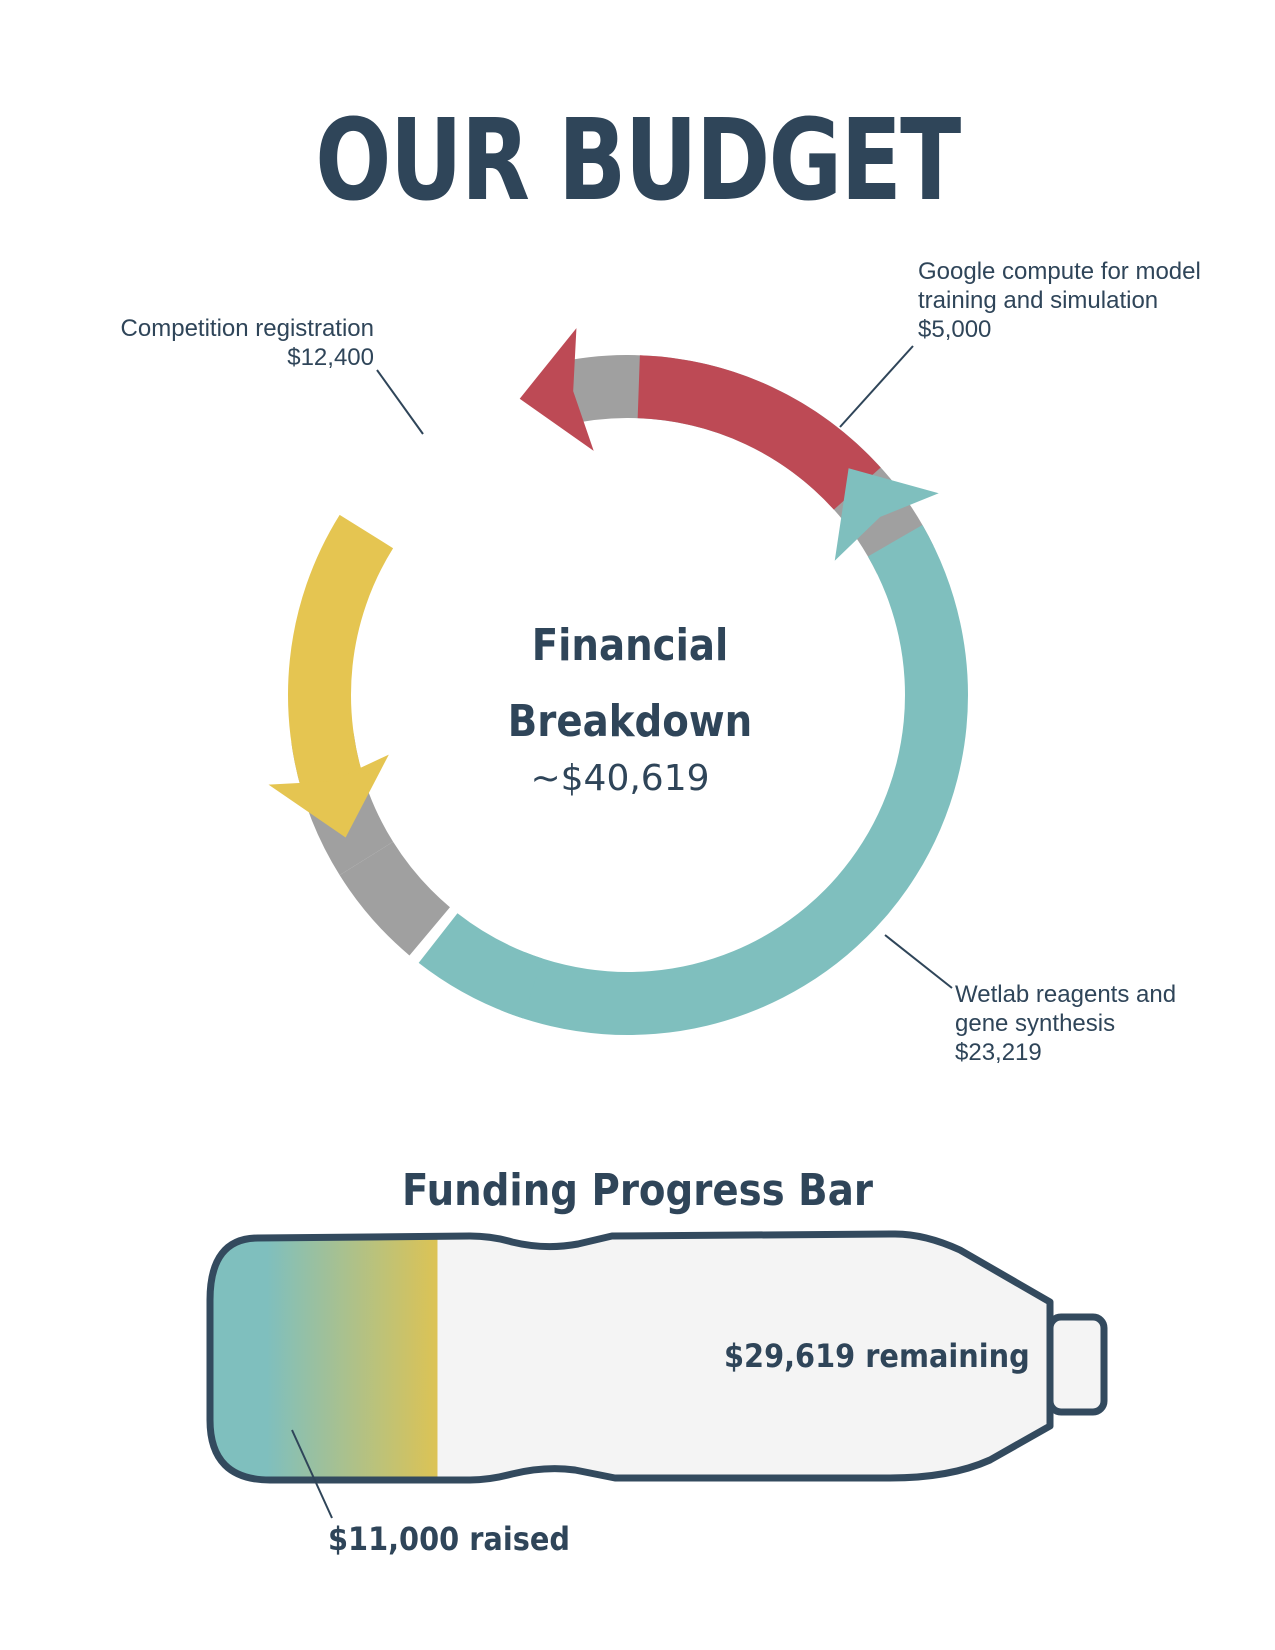 The image size is (1275, 1650). What do you see at coordinates (630, 1357) in the screenshot?
I see `bottle-outline` at bounding box center [630, 1357].